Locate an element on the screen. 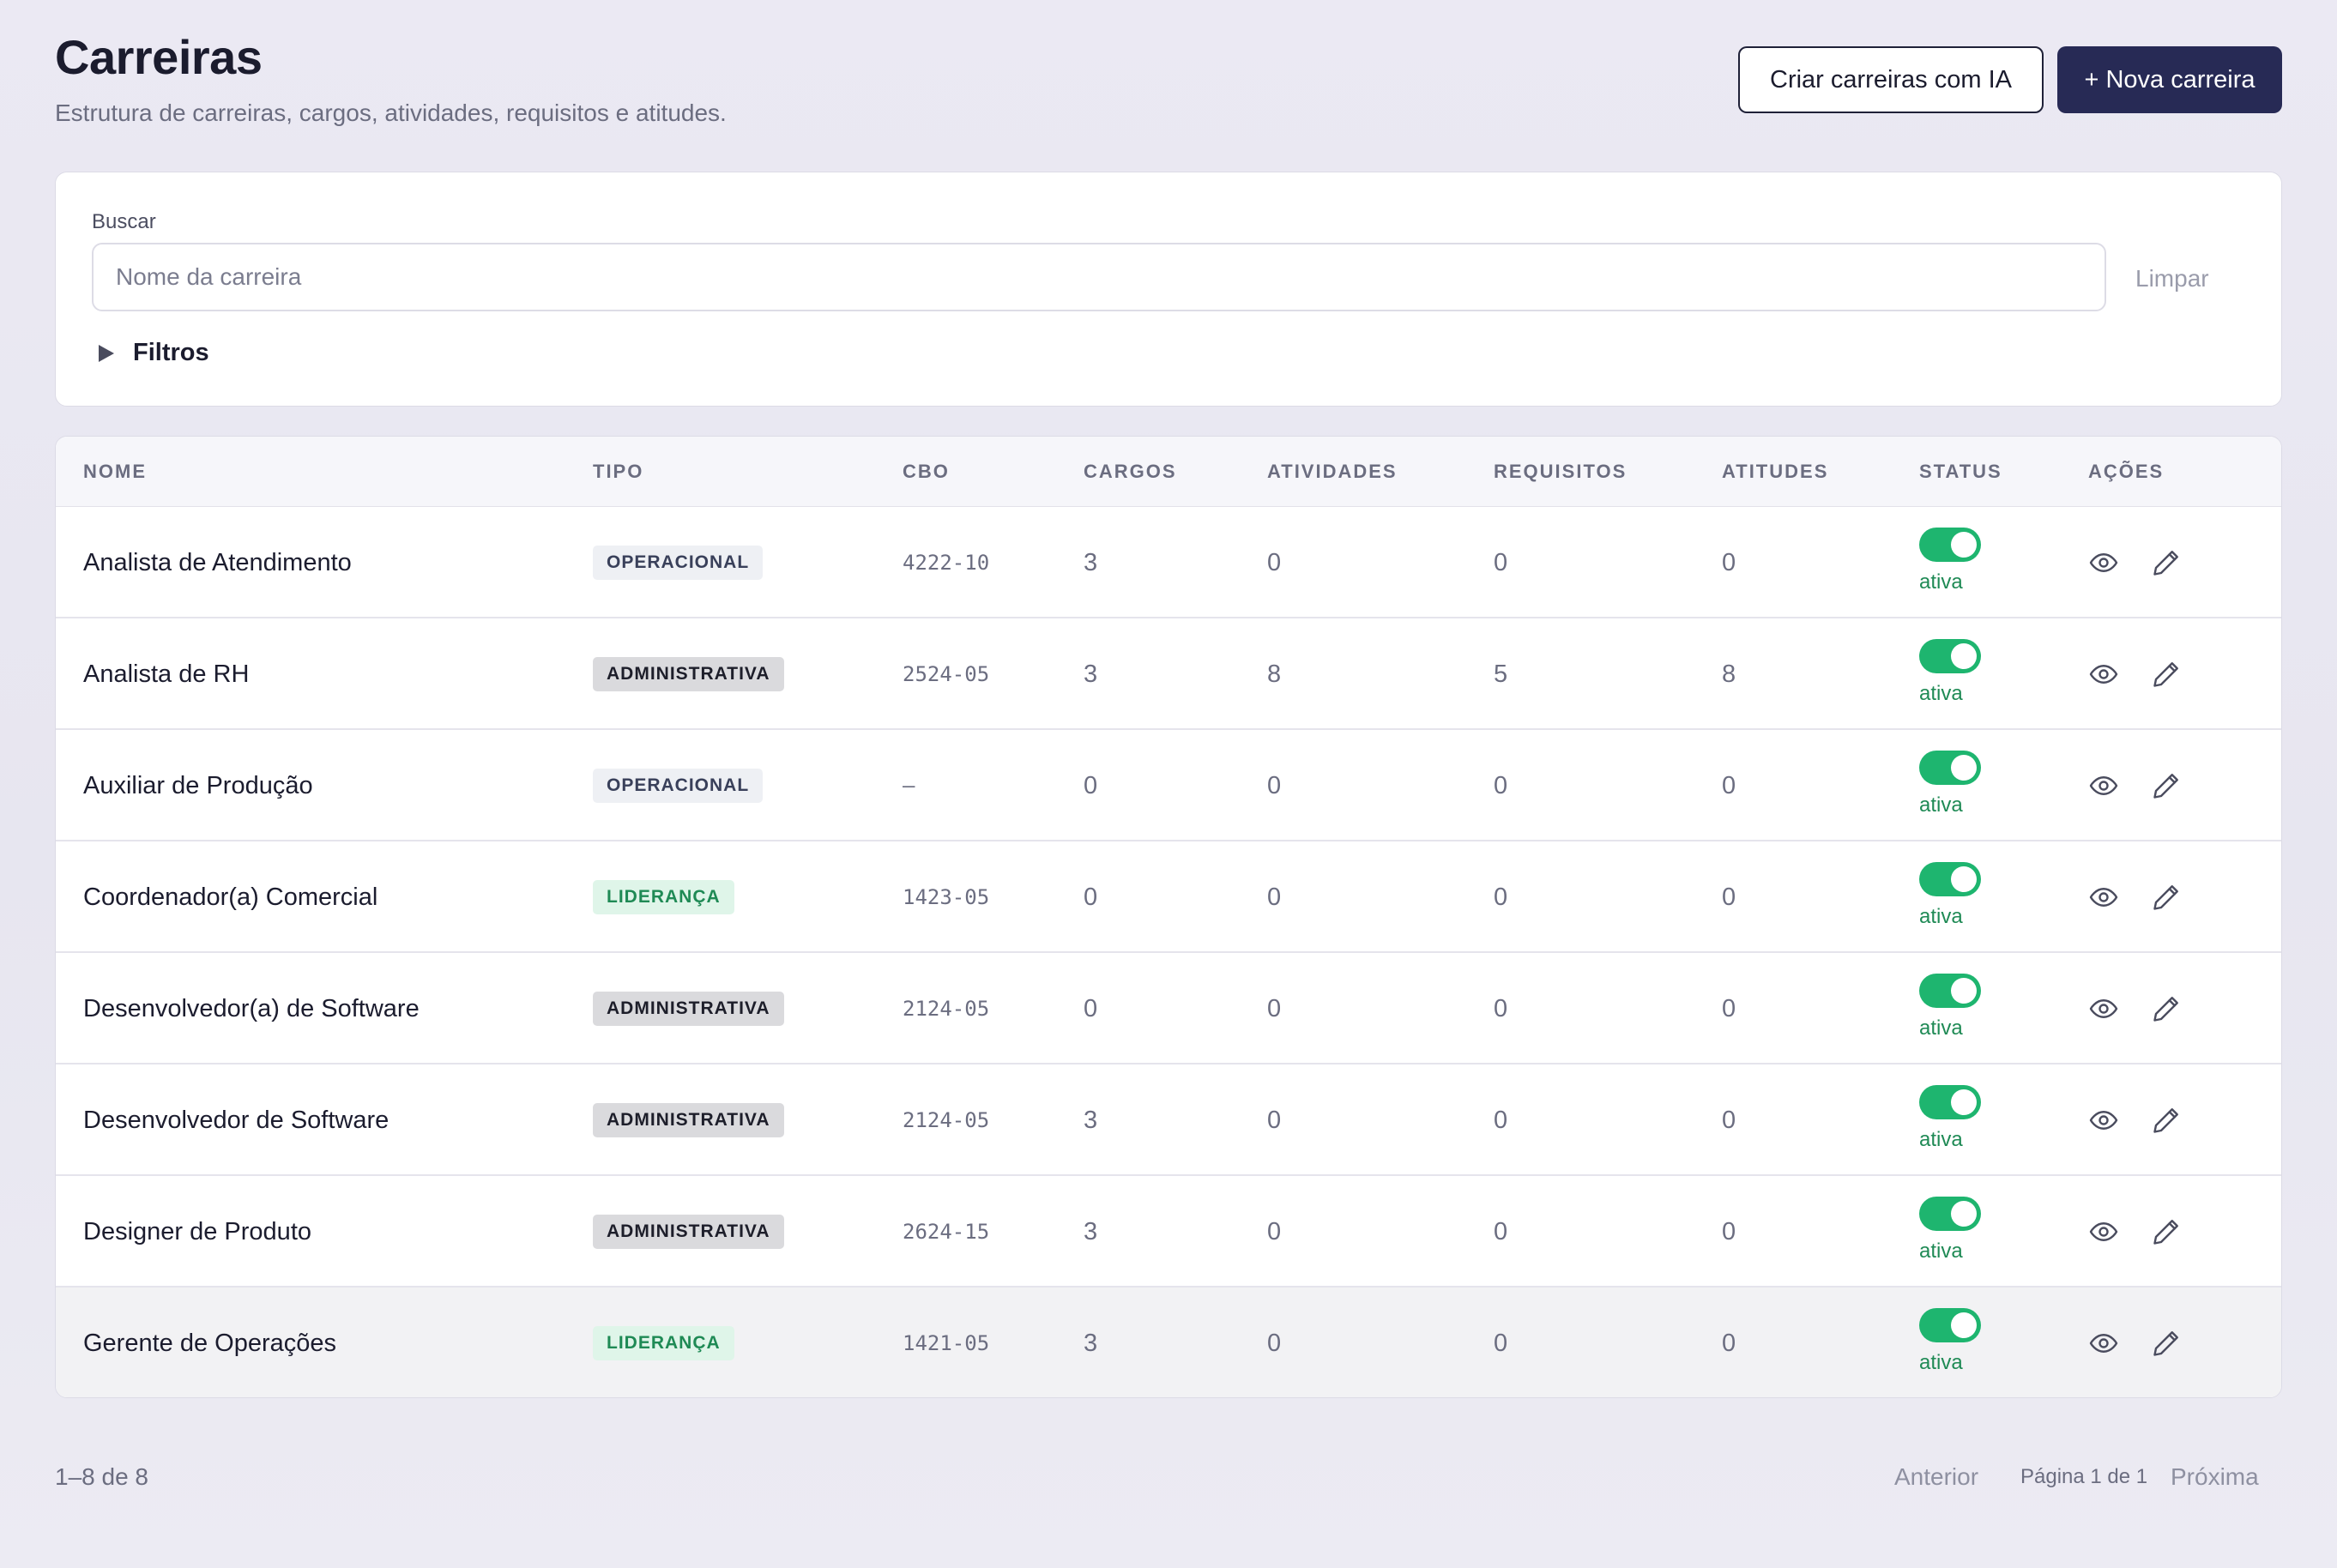 This screenshot has height=1568, width=2337. previous-page-button: Anterior is located at coordinates (1936, 1477).